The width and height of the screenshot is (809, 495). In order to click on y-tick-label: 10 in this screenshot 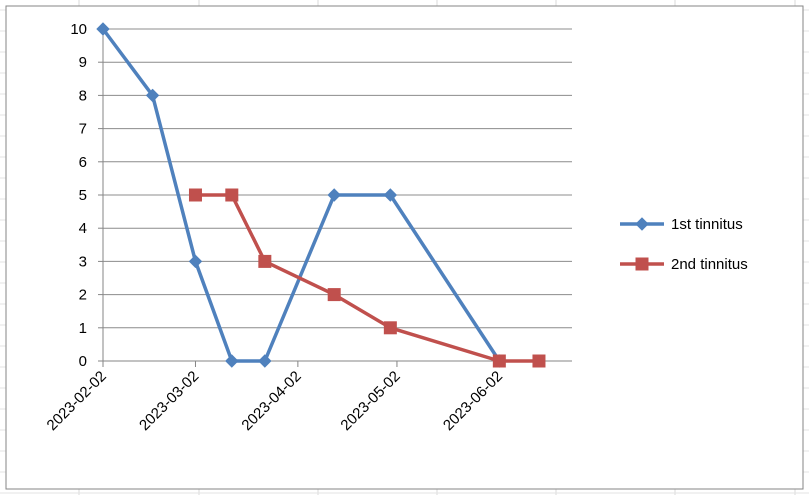, I will do `click(78, 29)`.